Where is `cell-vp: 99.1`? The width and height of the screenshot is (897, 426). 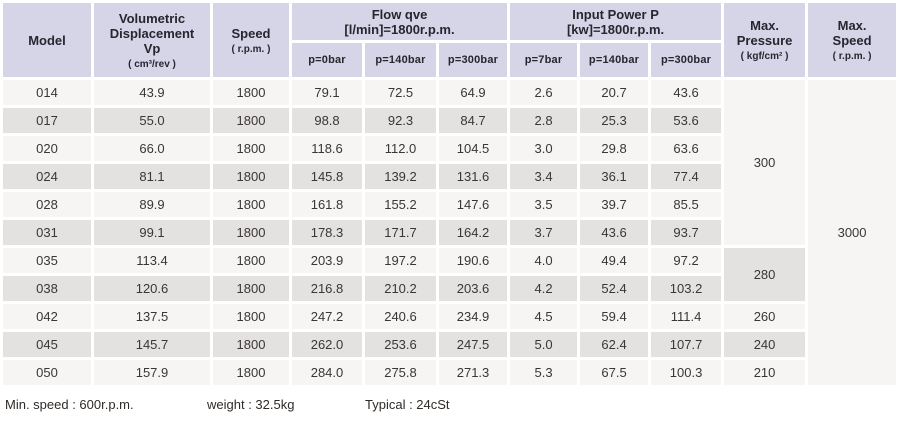
cell-vp: 99.1 is located at coordinates (152, 232).